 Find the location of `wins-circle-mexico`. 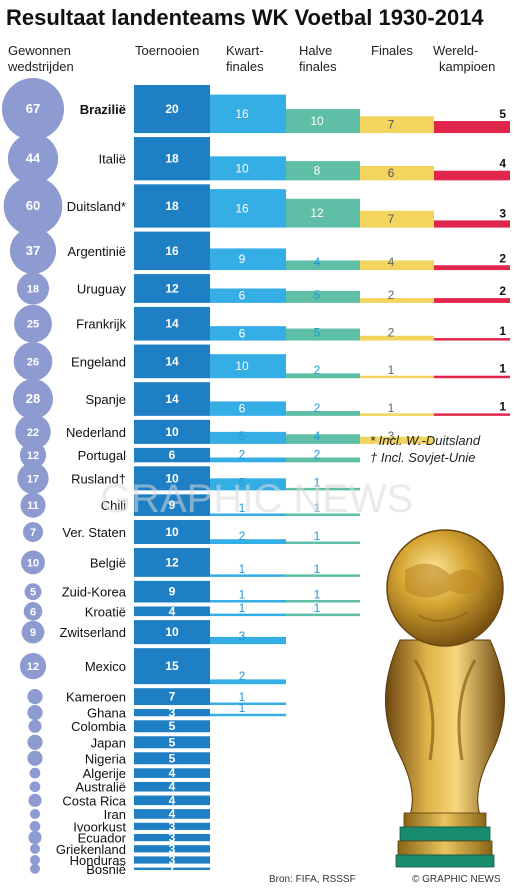

wins-circle-mexico is located at coordinates (33, 666).